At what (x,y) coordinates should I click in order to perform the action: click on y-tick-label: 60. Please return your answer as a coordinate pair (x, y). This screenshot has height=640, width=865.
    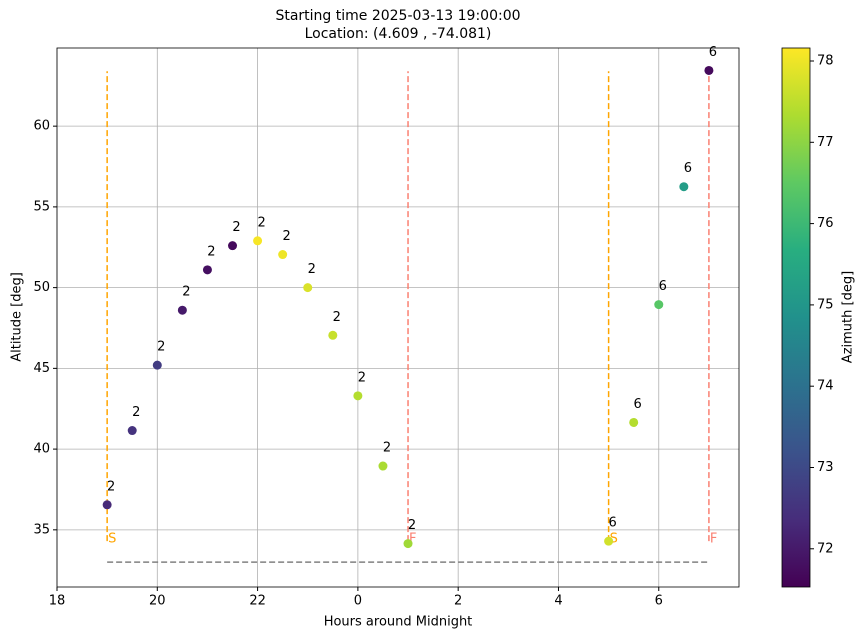
    Looking at the image, I should click on (41, 126).